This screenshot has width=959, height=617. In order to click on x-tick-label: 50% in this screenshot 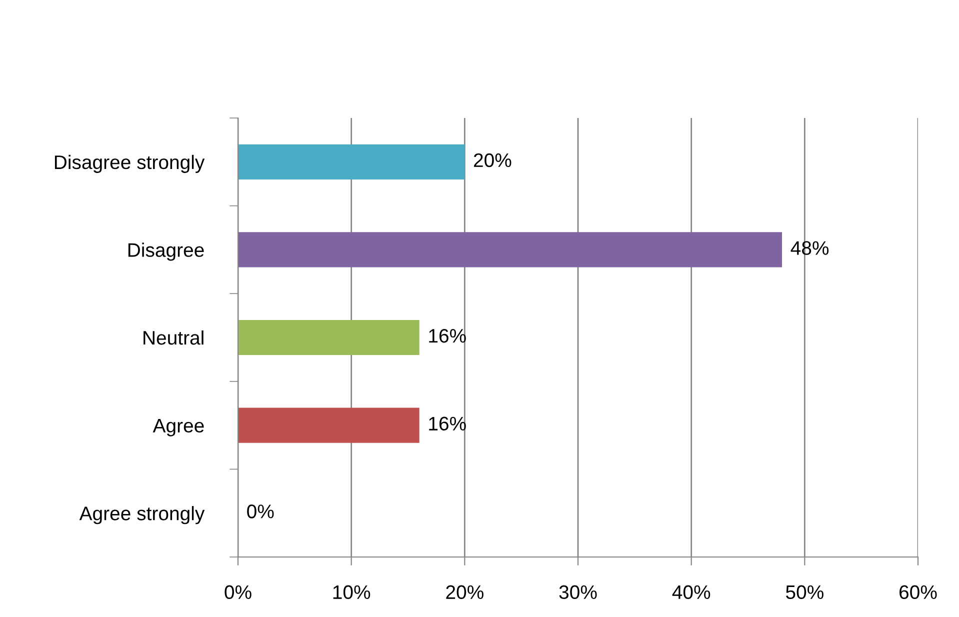, I will do `click(805, 592)`.